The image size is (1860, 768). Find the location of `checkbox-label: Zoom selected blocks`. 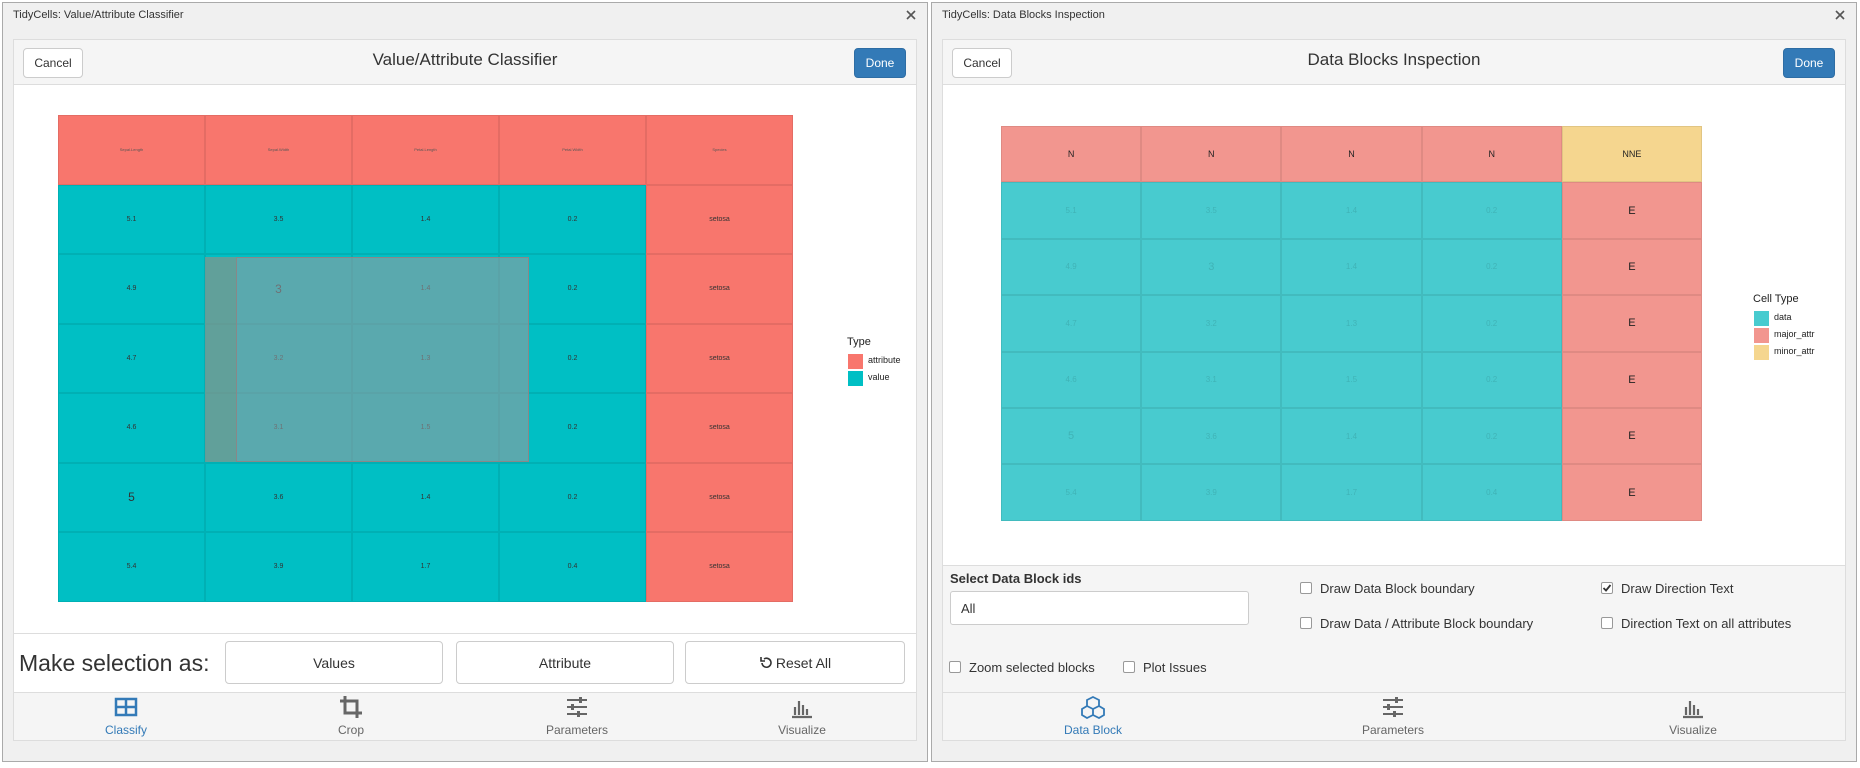

checkbox-label: Zoom selected blocks is located at coordinates (1032, 667).